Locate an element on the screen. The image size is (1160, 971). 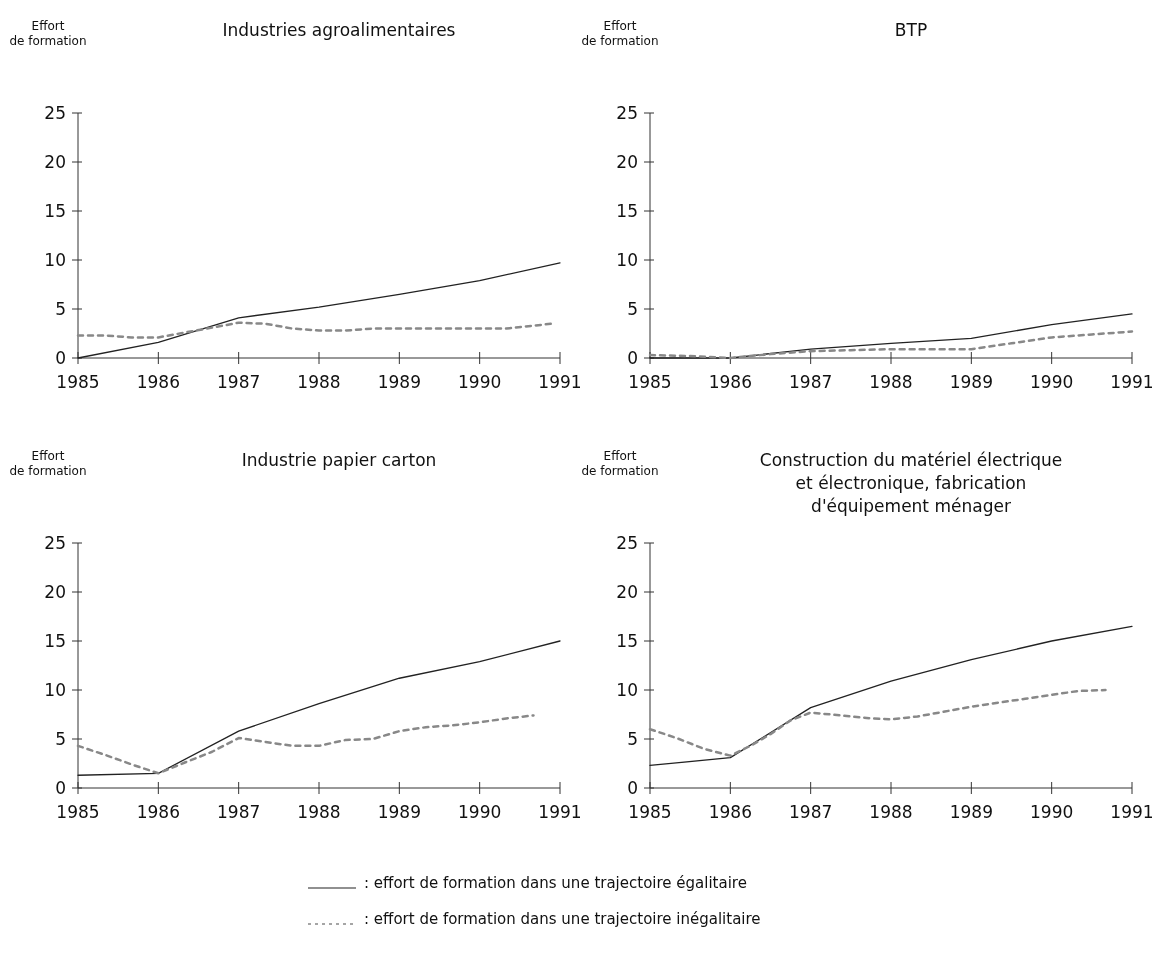
chart-title: Industries agroalimentaires is located at coordinates (339, 30).